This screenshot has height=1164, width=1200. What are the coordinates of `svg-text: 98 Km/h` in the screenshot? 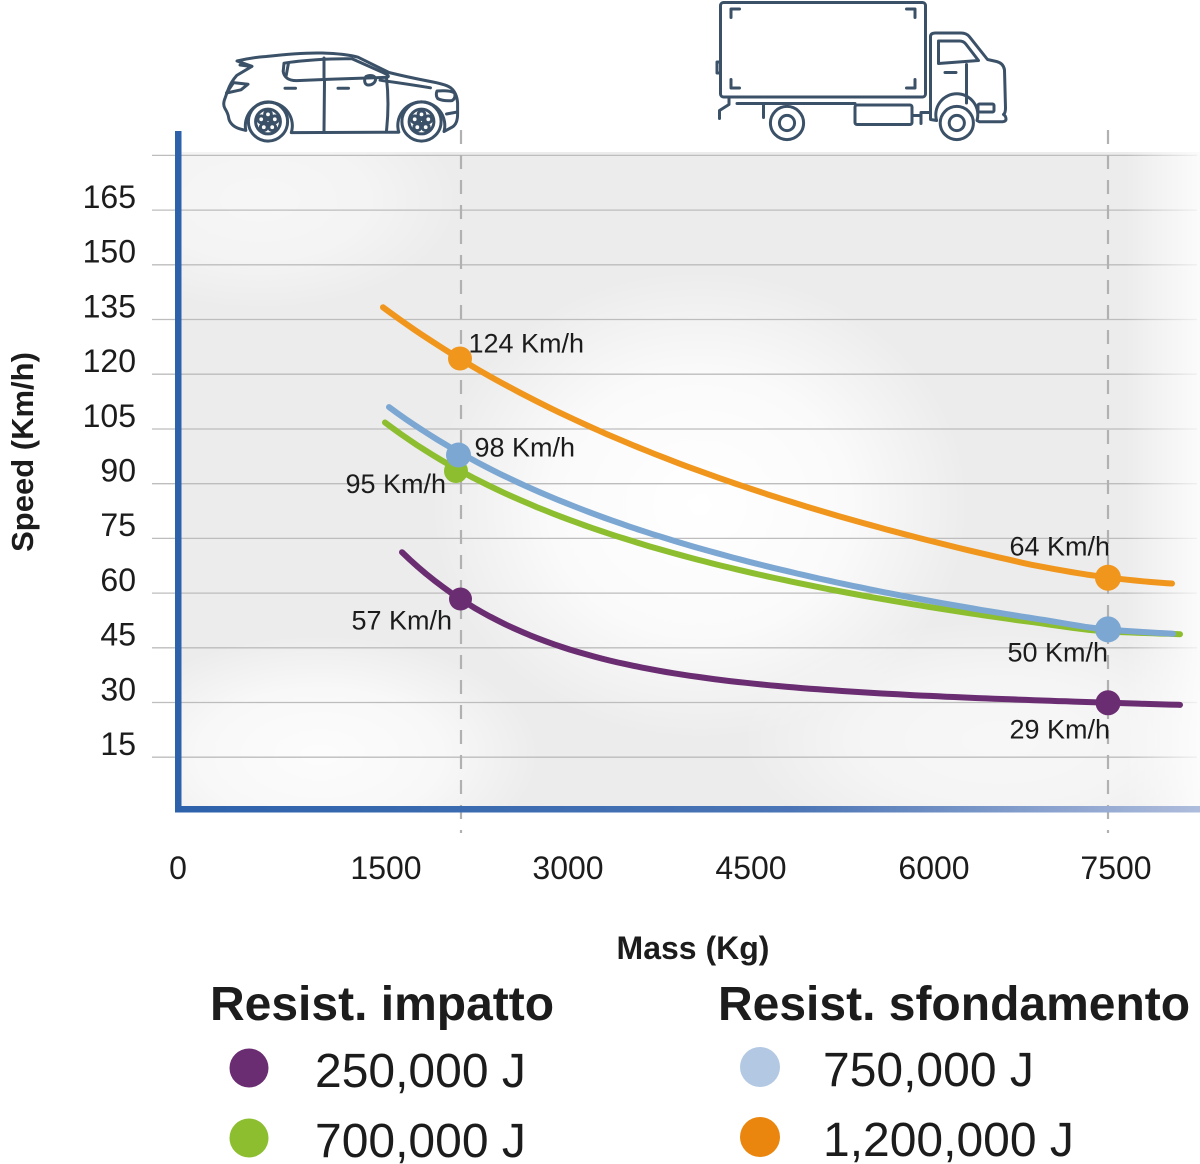 It's located at (525, 448).